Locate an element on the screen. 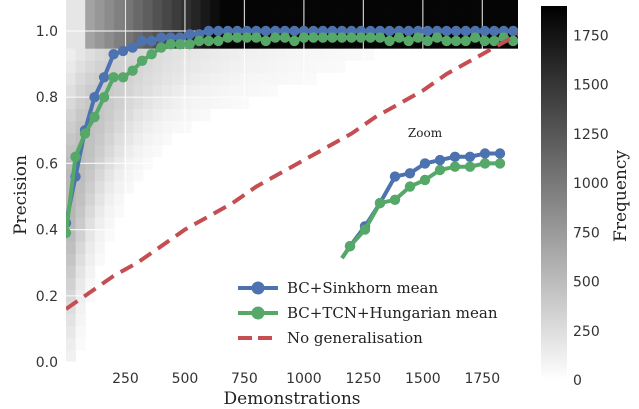  x-tick-label: 250 is located at coordinates (125, 379).